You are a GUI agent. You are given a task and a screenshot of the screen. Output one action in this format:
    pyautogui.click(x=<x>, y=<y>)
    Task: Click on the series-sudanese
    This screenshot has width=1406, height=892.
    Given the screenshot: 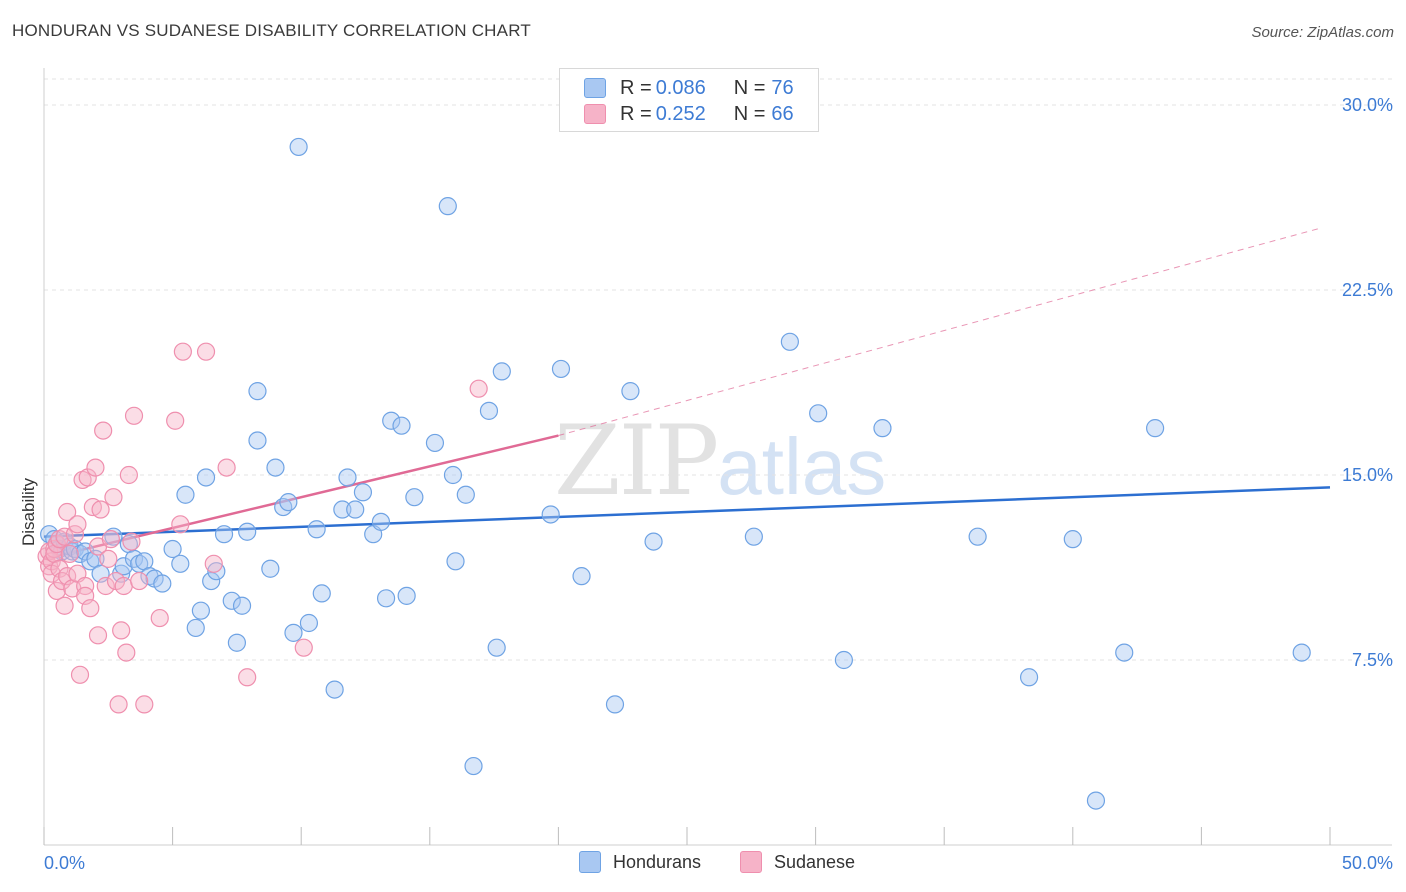 What is the action you would take?
    pyautogui.click(x=262, y=528)
    